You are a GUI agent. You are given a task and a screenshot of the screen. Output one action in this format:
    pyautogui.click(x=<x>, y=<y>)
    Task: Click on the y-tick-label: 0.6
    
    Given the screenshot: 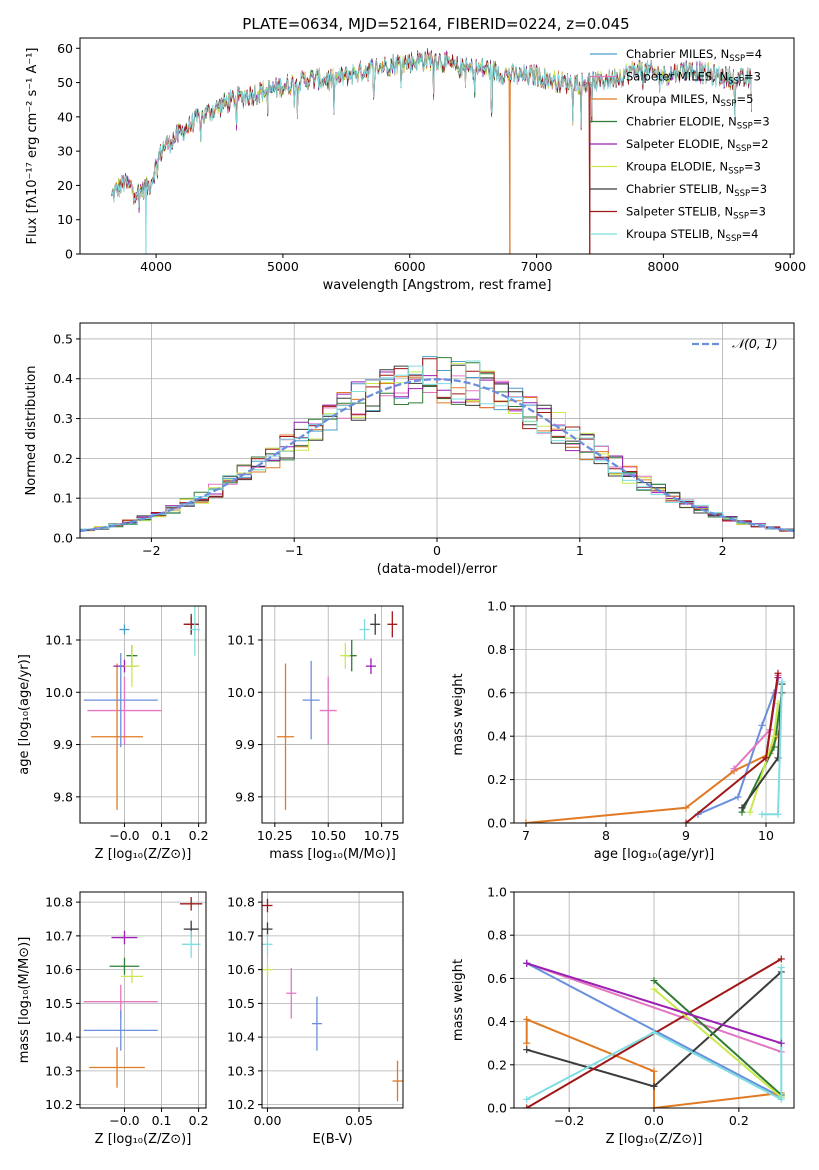 What is the action you would take?
    pyautogui.click(x=497, y=692)
    